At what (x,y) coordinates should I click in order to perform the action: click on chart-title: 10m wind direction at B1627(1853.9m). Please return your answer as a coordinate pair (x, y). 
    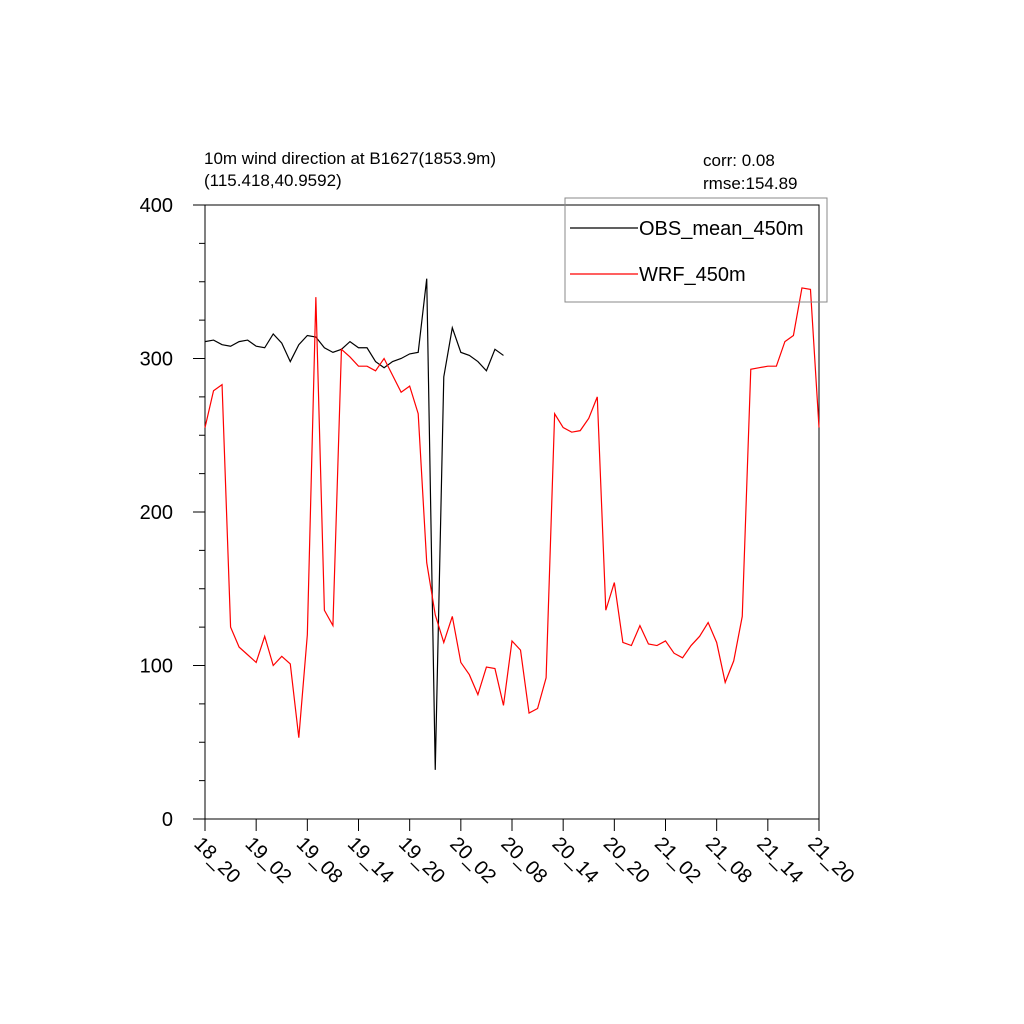
    Looking at the image, I should click on (350, 158).